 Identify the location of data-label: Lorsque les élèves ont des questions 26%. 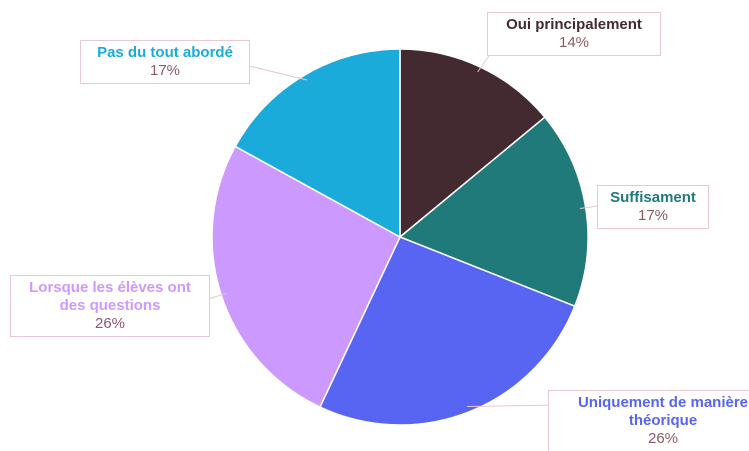
(110, 306).